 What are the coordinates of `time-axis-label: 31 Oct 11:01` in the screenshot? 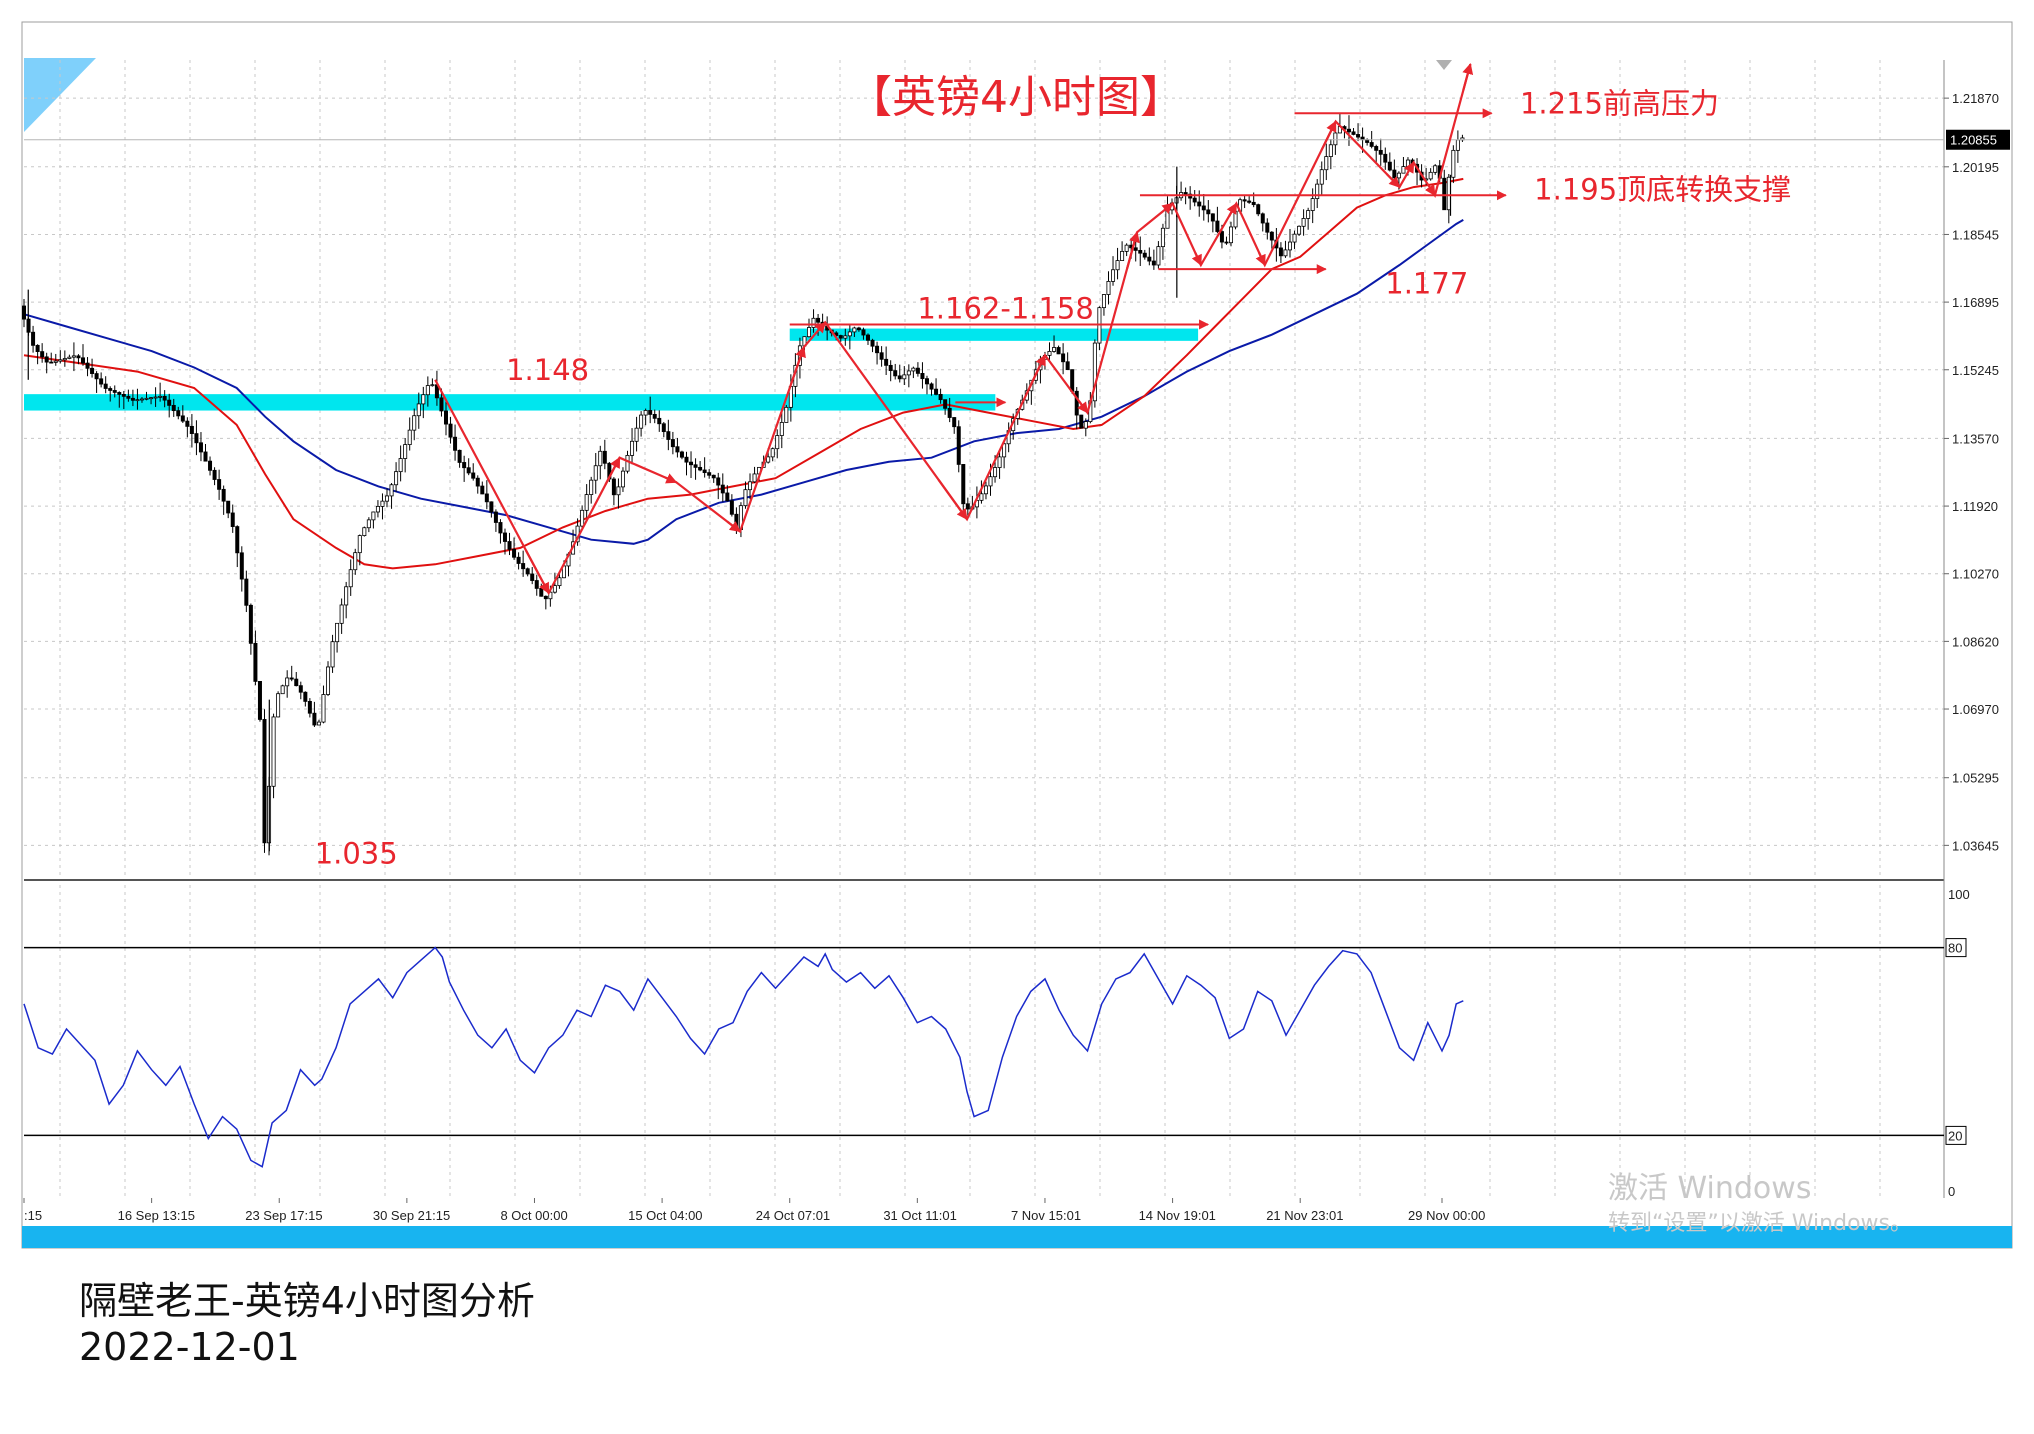 It's located at (919, 1215).